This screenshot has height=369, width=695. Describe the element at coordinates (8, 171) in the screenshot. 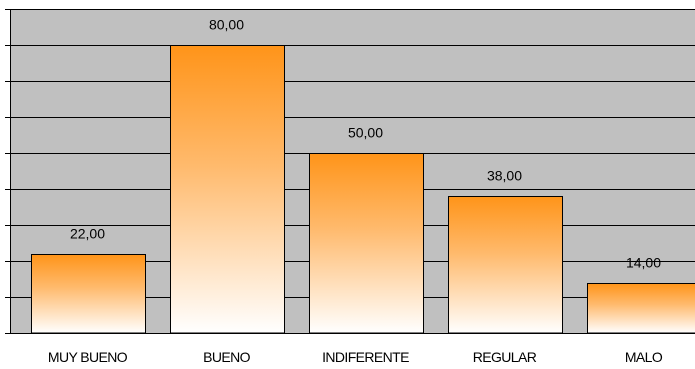

I see `y-axis` at that location.